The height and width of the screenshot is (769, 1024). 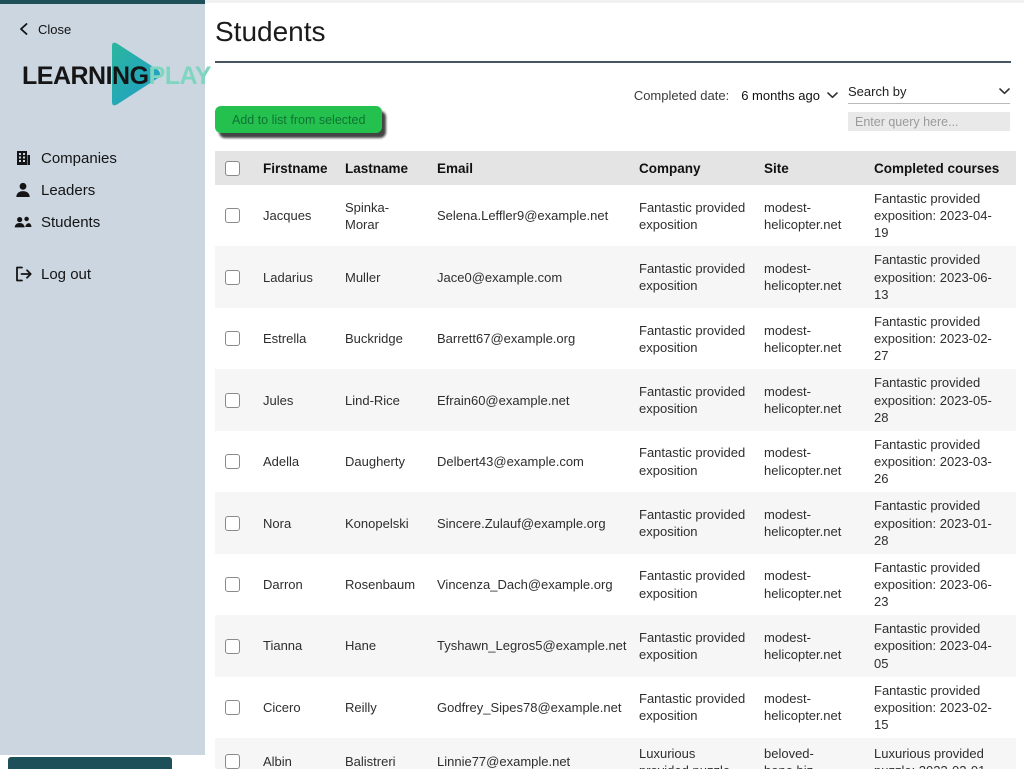 I want to click on chevron-left-icon, so click(x=23, y=29).